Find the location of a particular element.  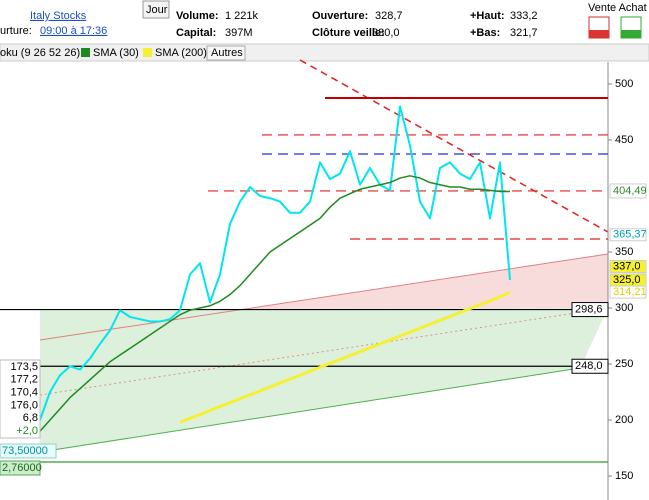

more-label: Autres is located at coordinates (227, 53).